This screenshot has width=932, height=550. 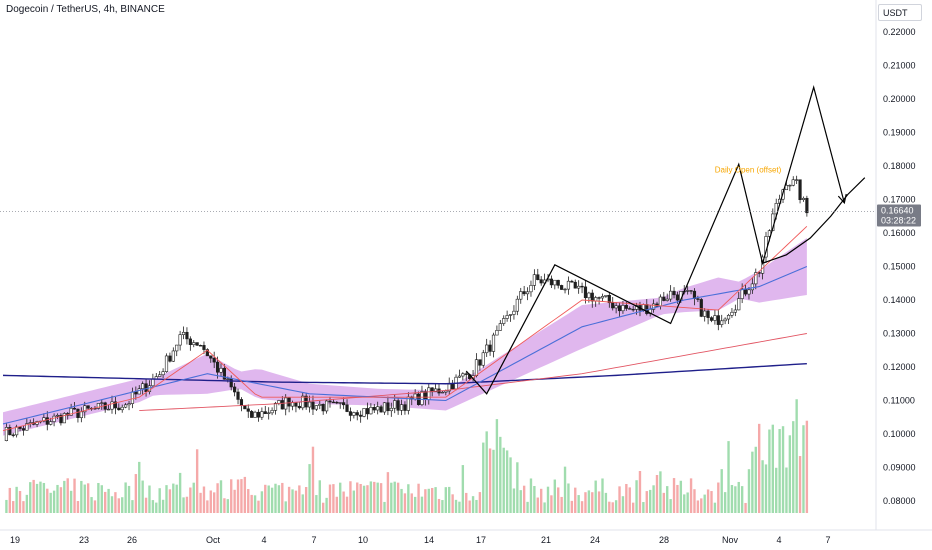 I want to click on price-tick-label: 0.11000, so click(x=899, y=401).